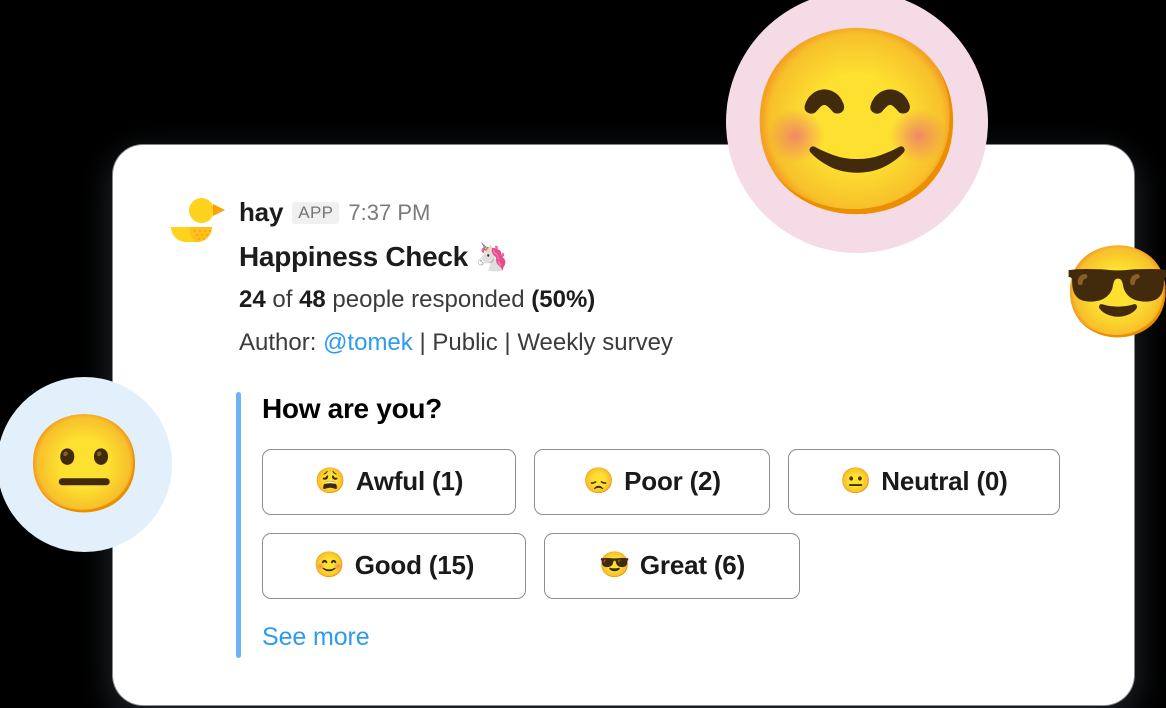 The height and width of the screenshot is (708, 1166). I want to click on app-name: hay, so click(261, 212).